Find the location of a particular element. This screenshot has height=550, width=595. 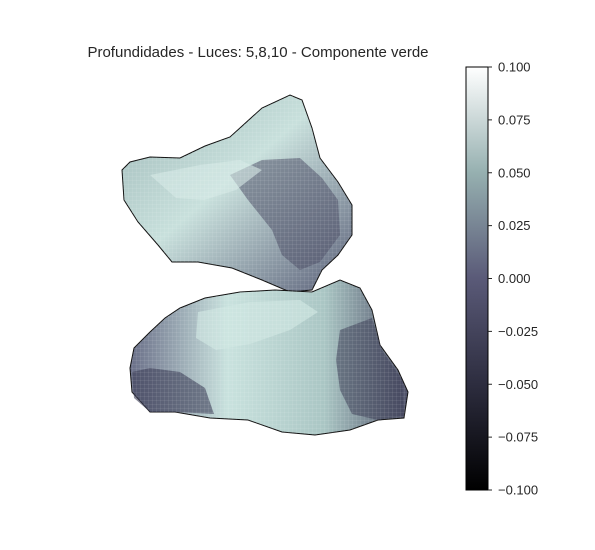

surface-mesh-lower is located at coordinates (269, 357).